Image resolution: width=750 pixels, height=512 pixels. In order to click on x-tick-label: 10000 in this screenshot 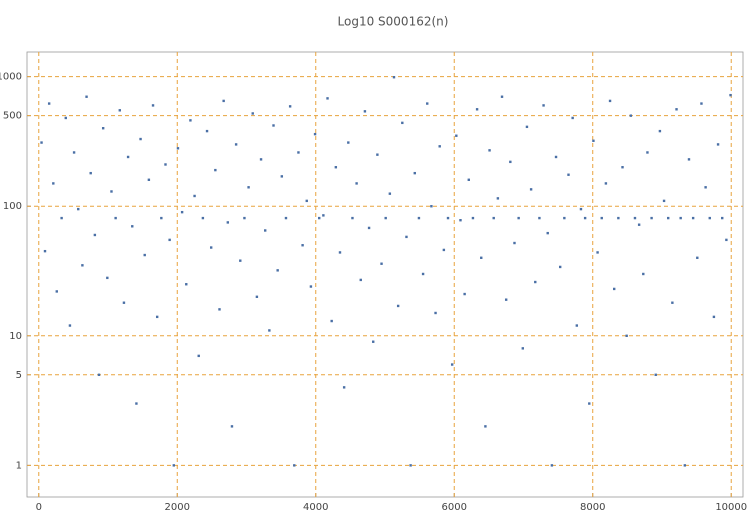, I will do `click(731, 507)`.